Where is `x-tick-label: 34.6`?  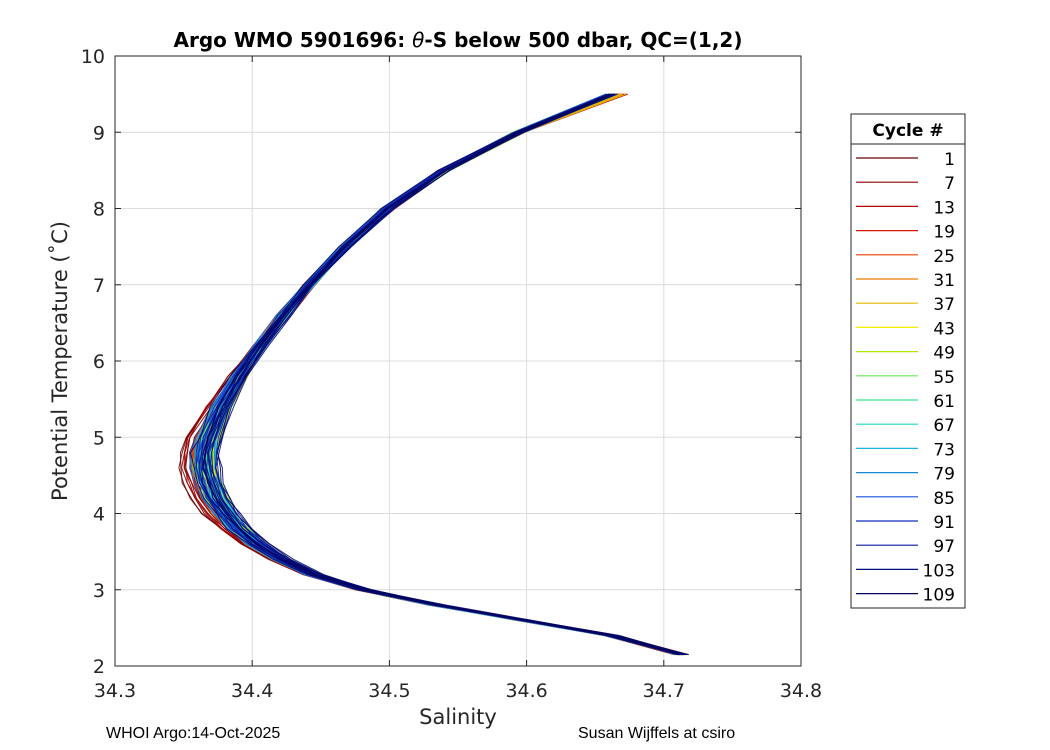 x-tick-label: 34.6 is located at coordinates (526, 691).